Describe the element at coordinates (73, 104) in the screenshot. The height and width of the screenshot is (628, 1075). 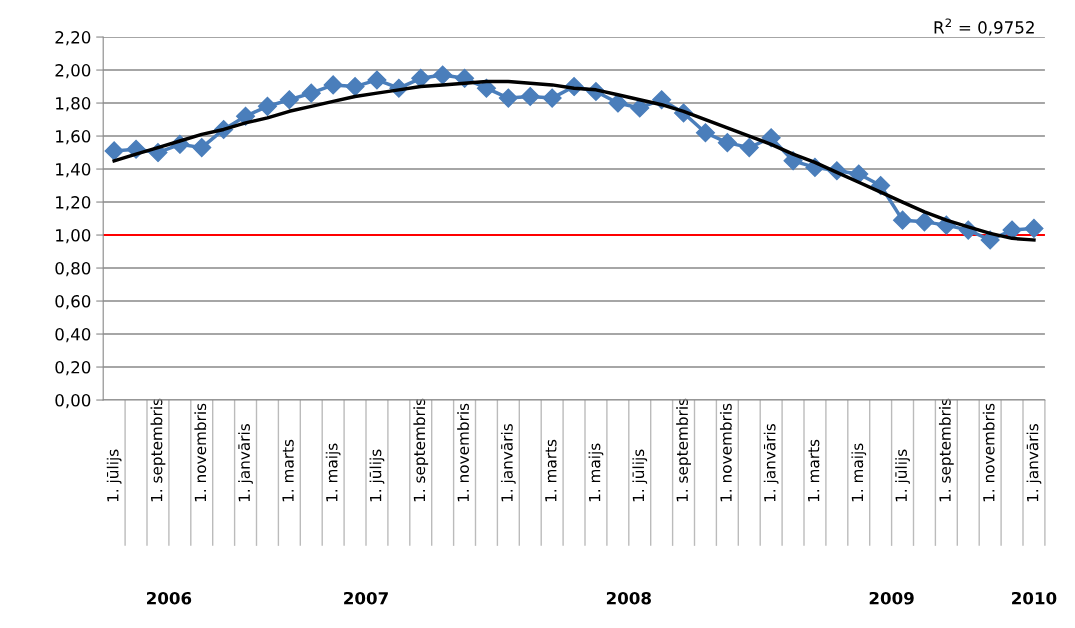
I see `y-tick-label: 1,80` at that location.